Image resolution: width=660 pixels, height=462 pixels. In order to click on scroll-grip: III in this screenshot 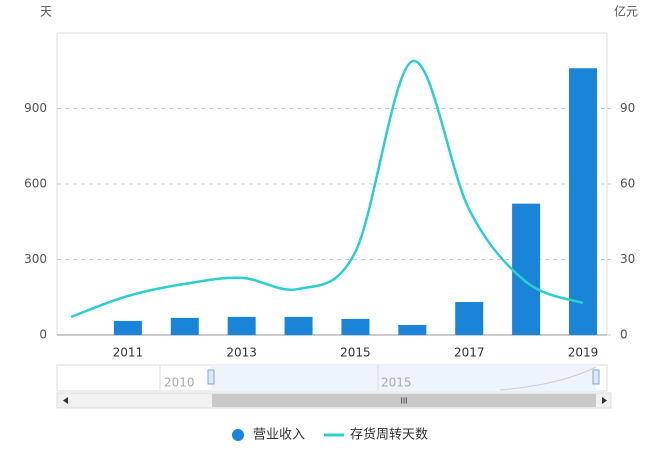, I will do `click(403, 401)`.